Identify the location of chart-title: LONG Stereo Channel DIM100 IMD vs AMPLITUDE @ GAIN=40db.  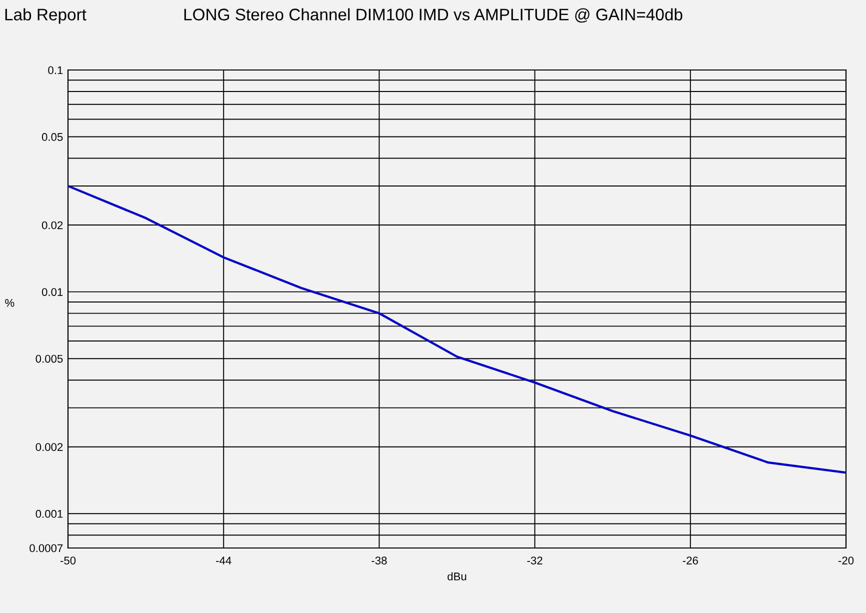
(433, 15).